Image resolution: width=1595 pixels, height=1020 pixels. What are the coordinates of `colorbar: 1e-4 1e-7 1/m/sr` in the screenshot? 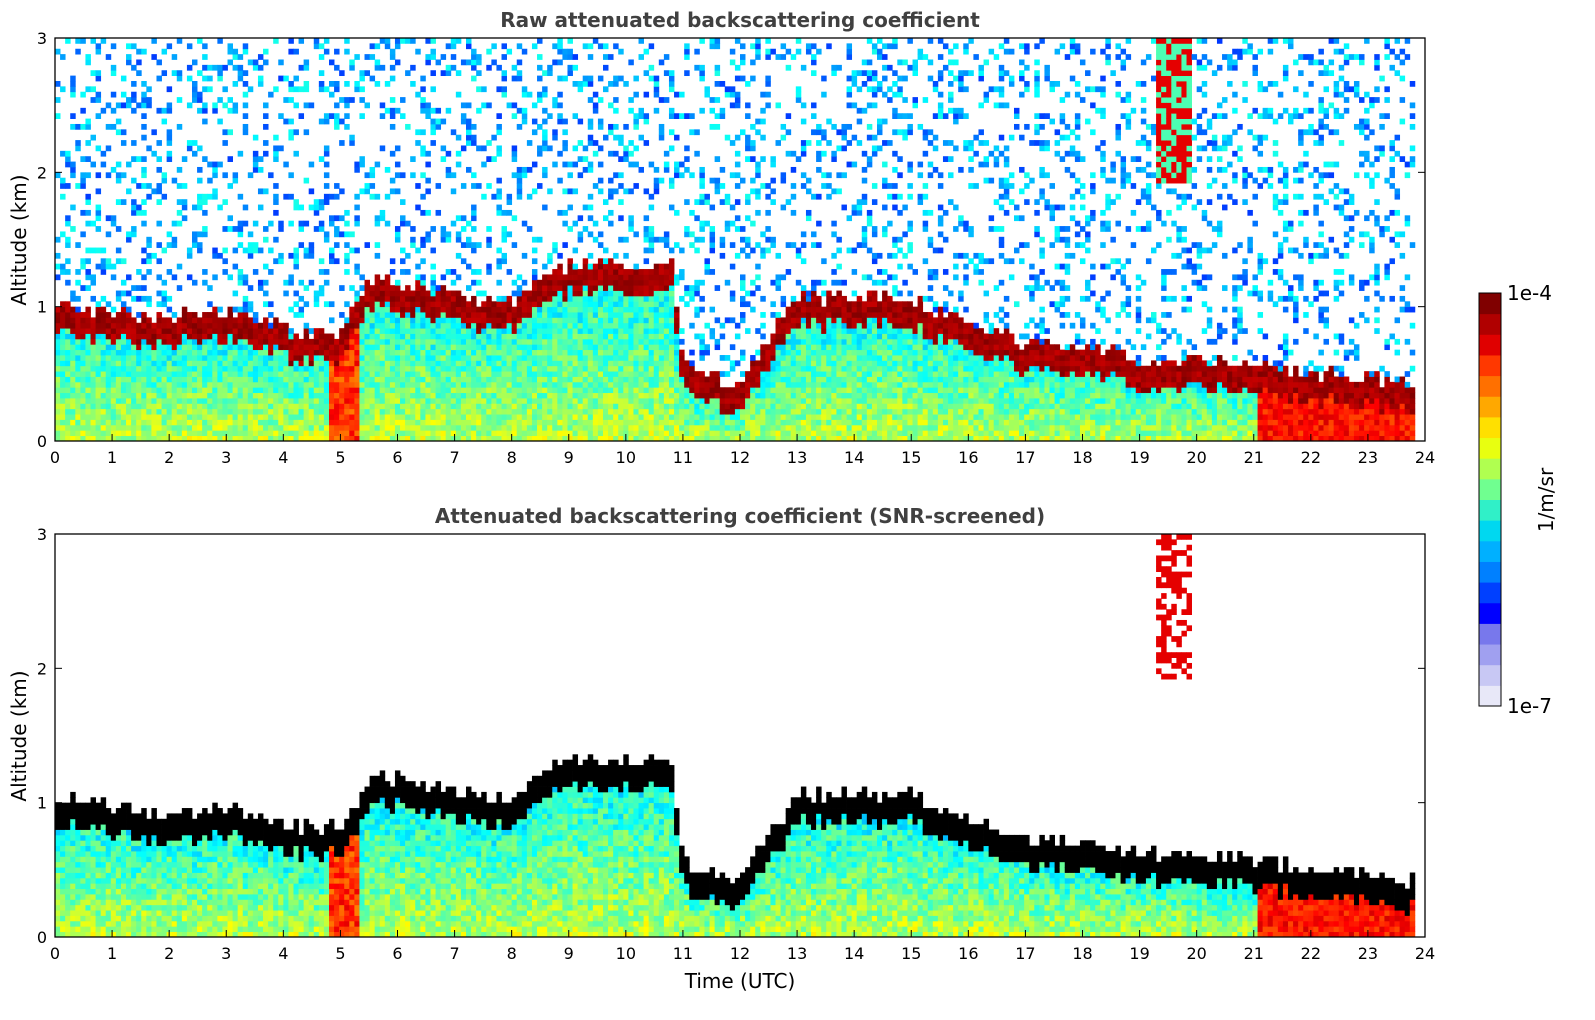 It's located at (1518, 499).